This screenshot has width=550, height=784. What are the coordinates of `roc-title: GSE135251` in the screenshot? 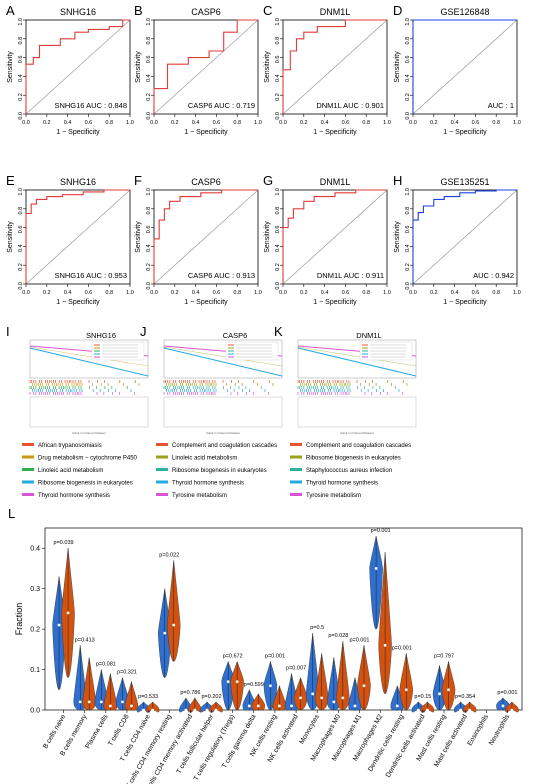 It's located at (464, 182).